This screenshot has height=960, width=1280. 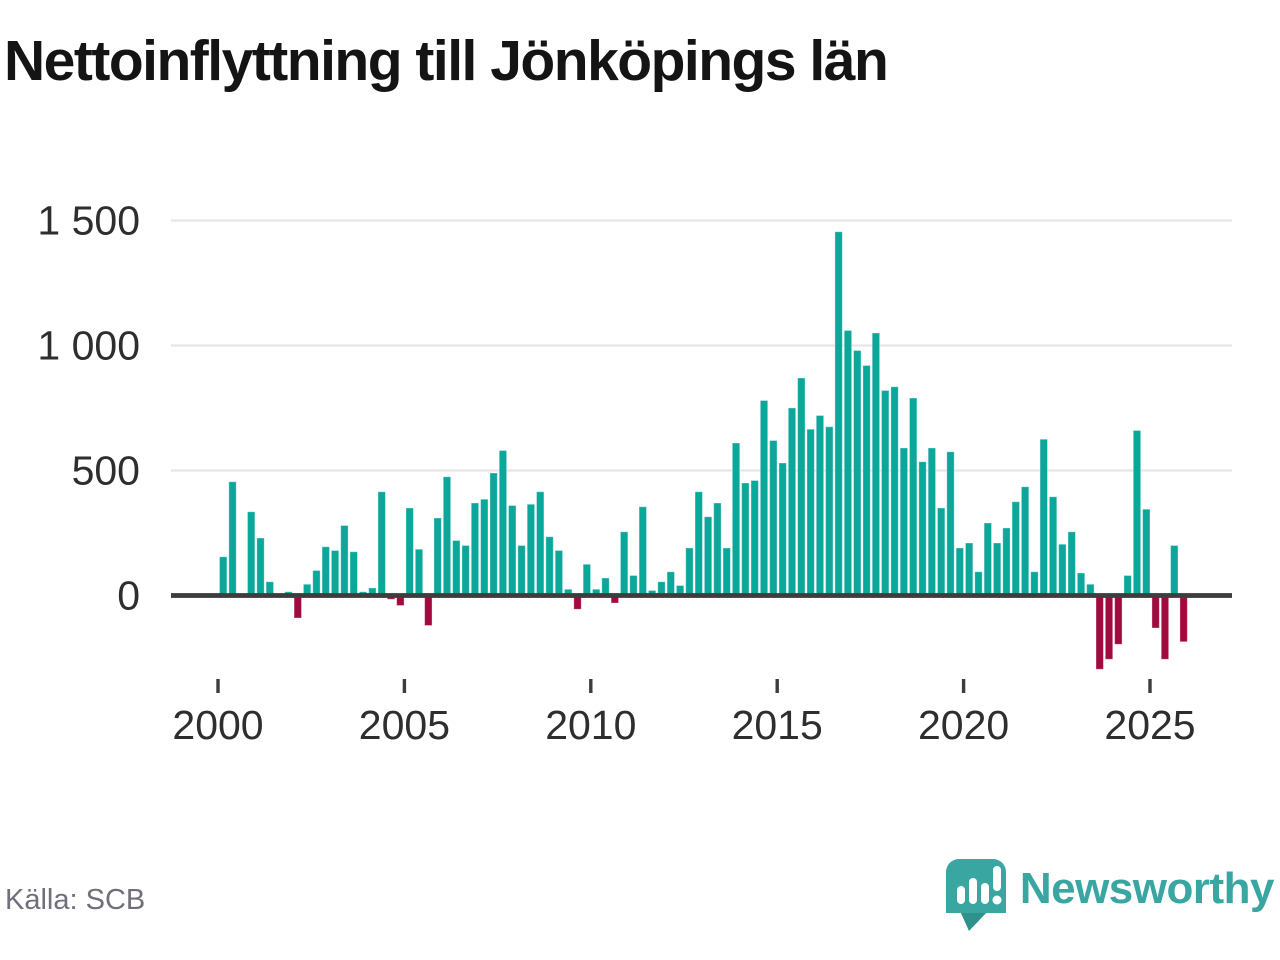 I want to click on bar-2020-q4, so click(x=997, y=569).